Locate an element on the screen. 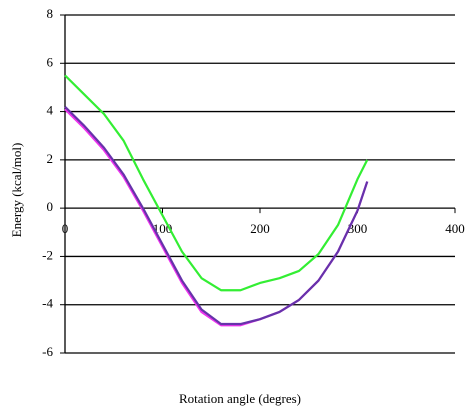 Image resolution: width=471 pixels, height=413 pixels. y-tick-label: -6 is located at coordinates (47, 351).